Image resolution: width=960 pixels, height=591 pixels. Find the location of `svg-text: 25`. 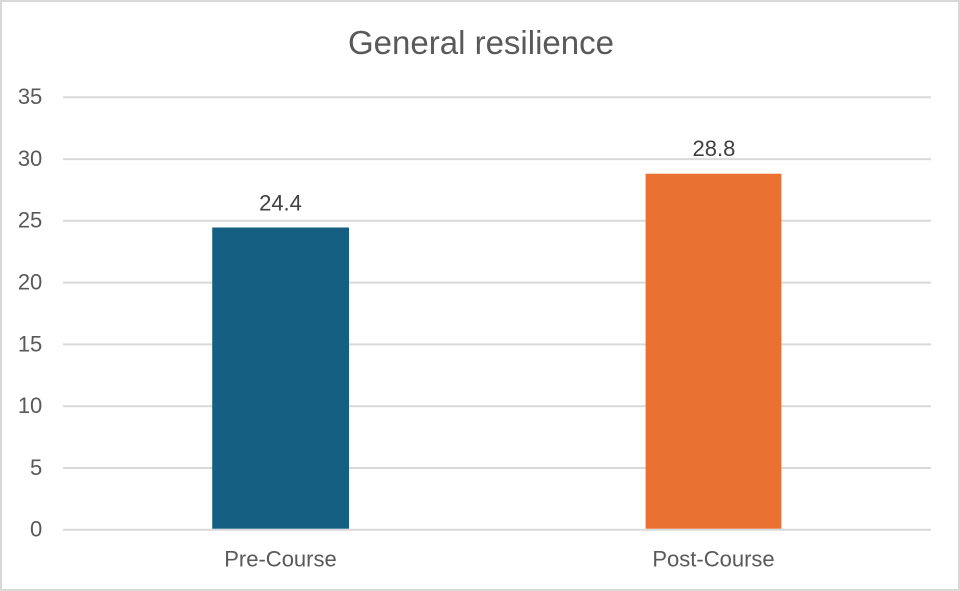

svg-text: 25 is located at coordinates (30, 220).